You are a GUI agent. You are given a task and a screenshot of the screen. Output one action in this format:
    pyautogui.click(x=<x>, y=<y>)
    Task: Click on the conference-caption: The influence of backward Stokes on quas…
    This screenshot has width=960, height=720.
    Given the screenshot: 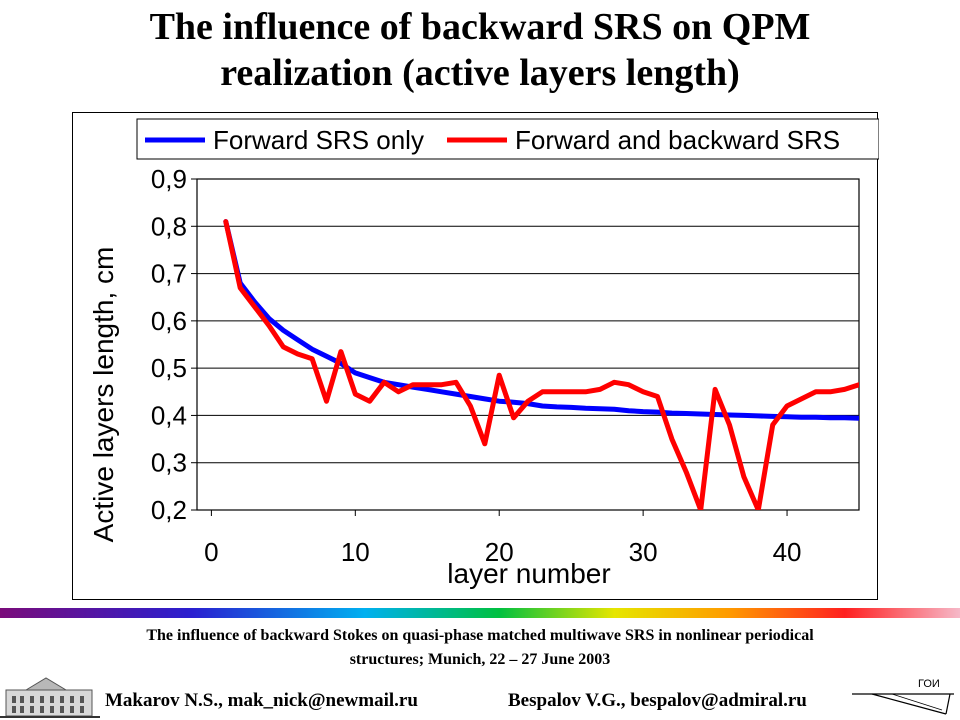 What is the action you would take?
    pyautogui.click(x=480, y=648)
    